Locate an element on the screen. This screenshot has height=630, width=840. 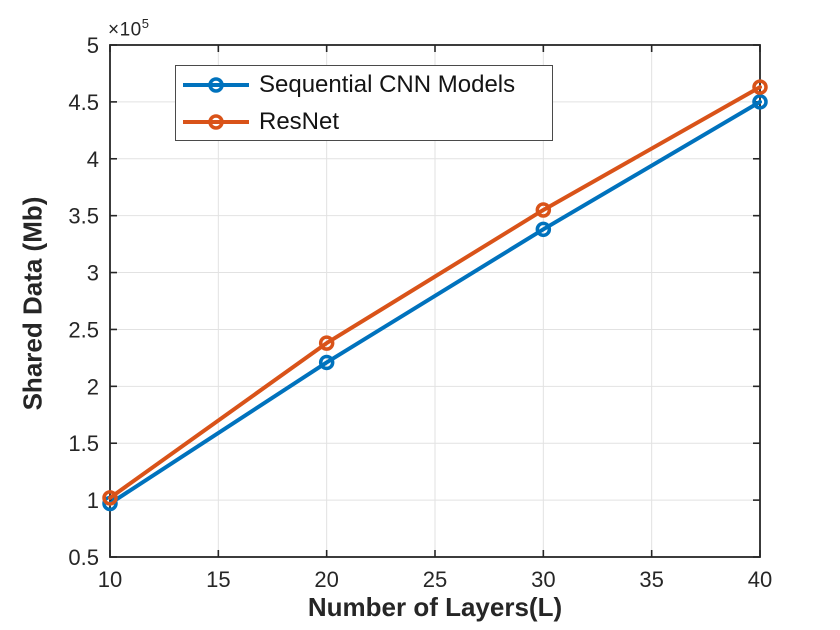
x-tick-label: 10 is located at coordinates (110, 579).